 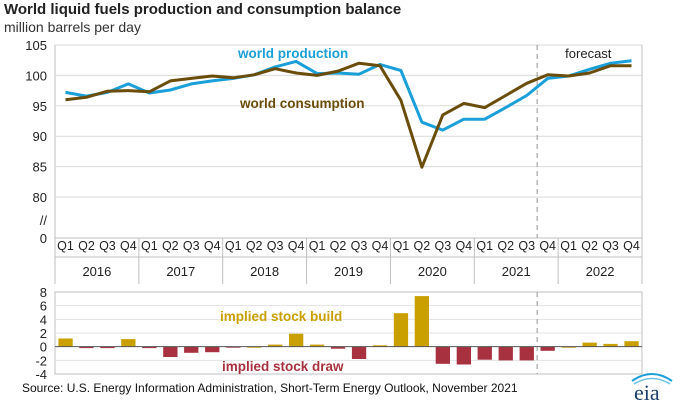 I want to click on y-tick-label: 2, so click(x=43, y=333).